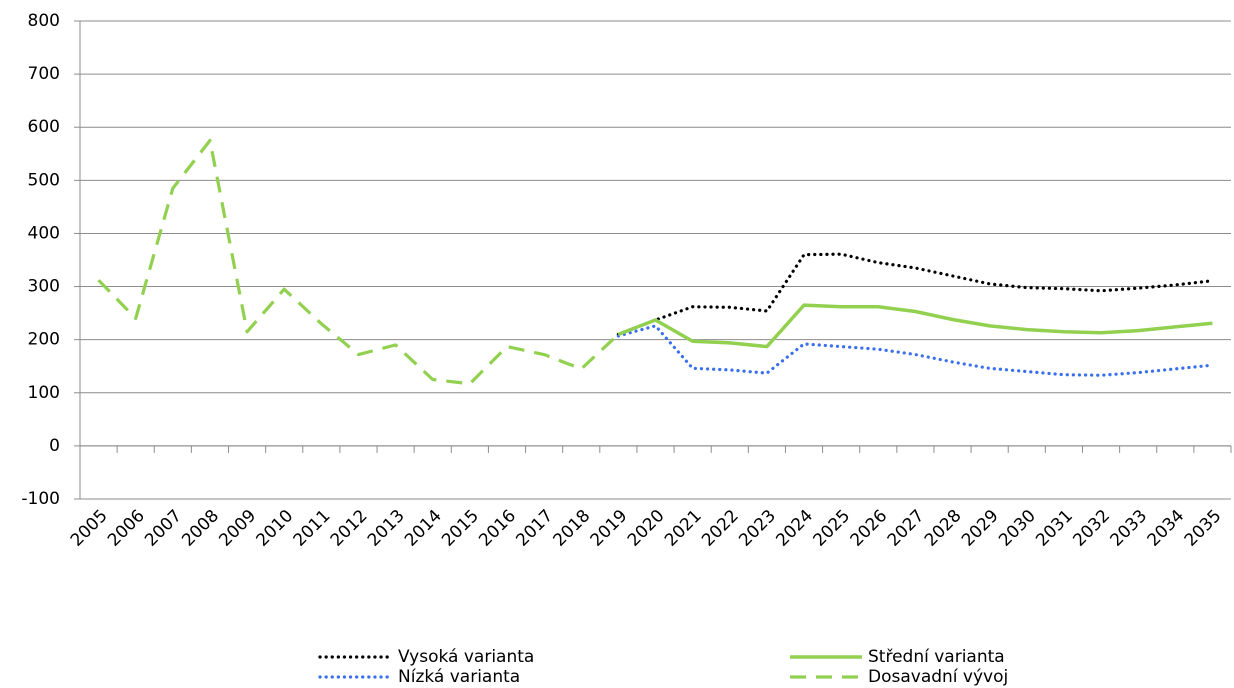  Describe the element at coordinates (646, 528) in the screenshot. I see `x-tick-label: 2020` at that location.